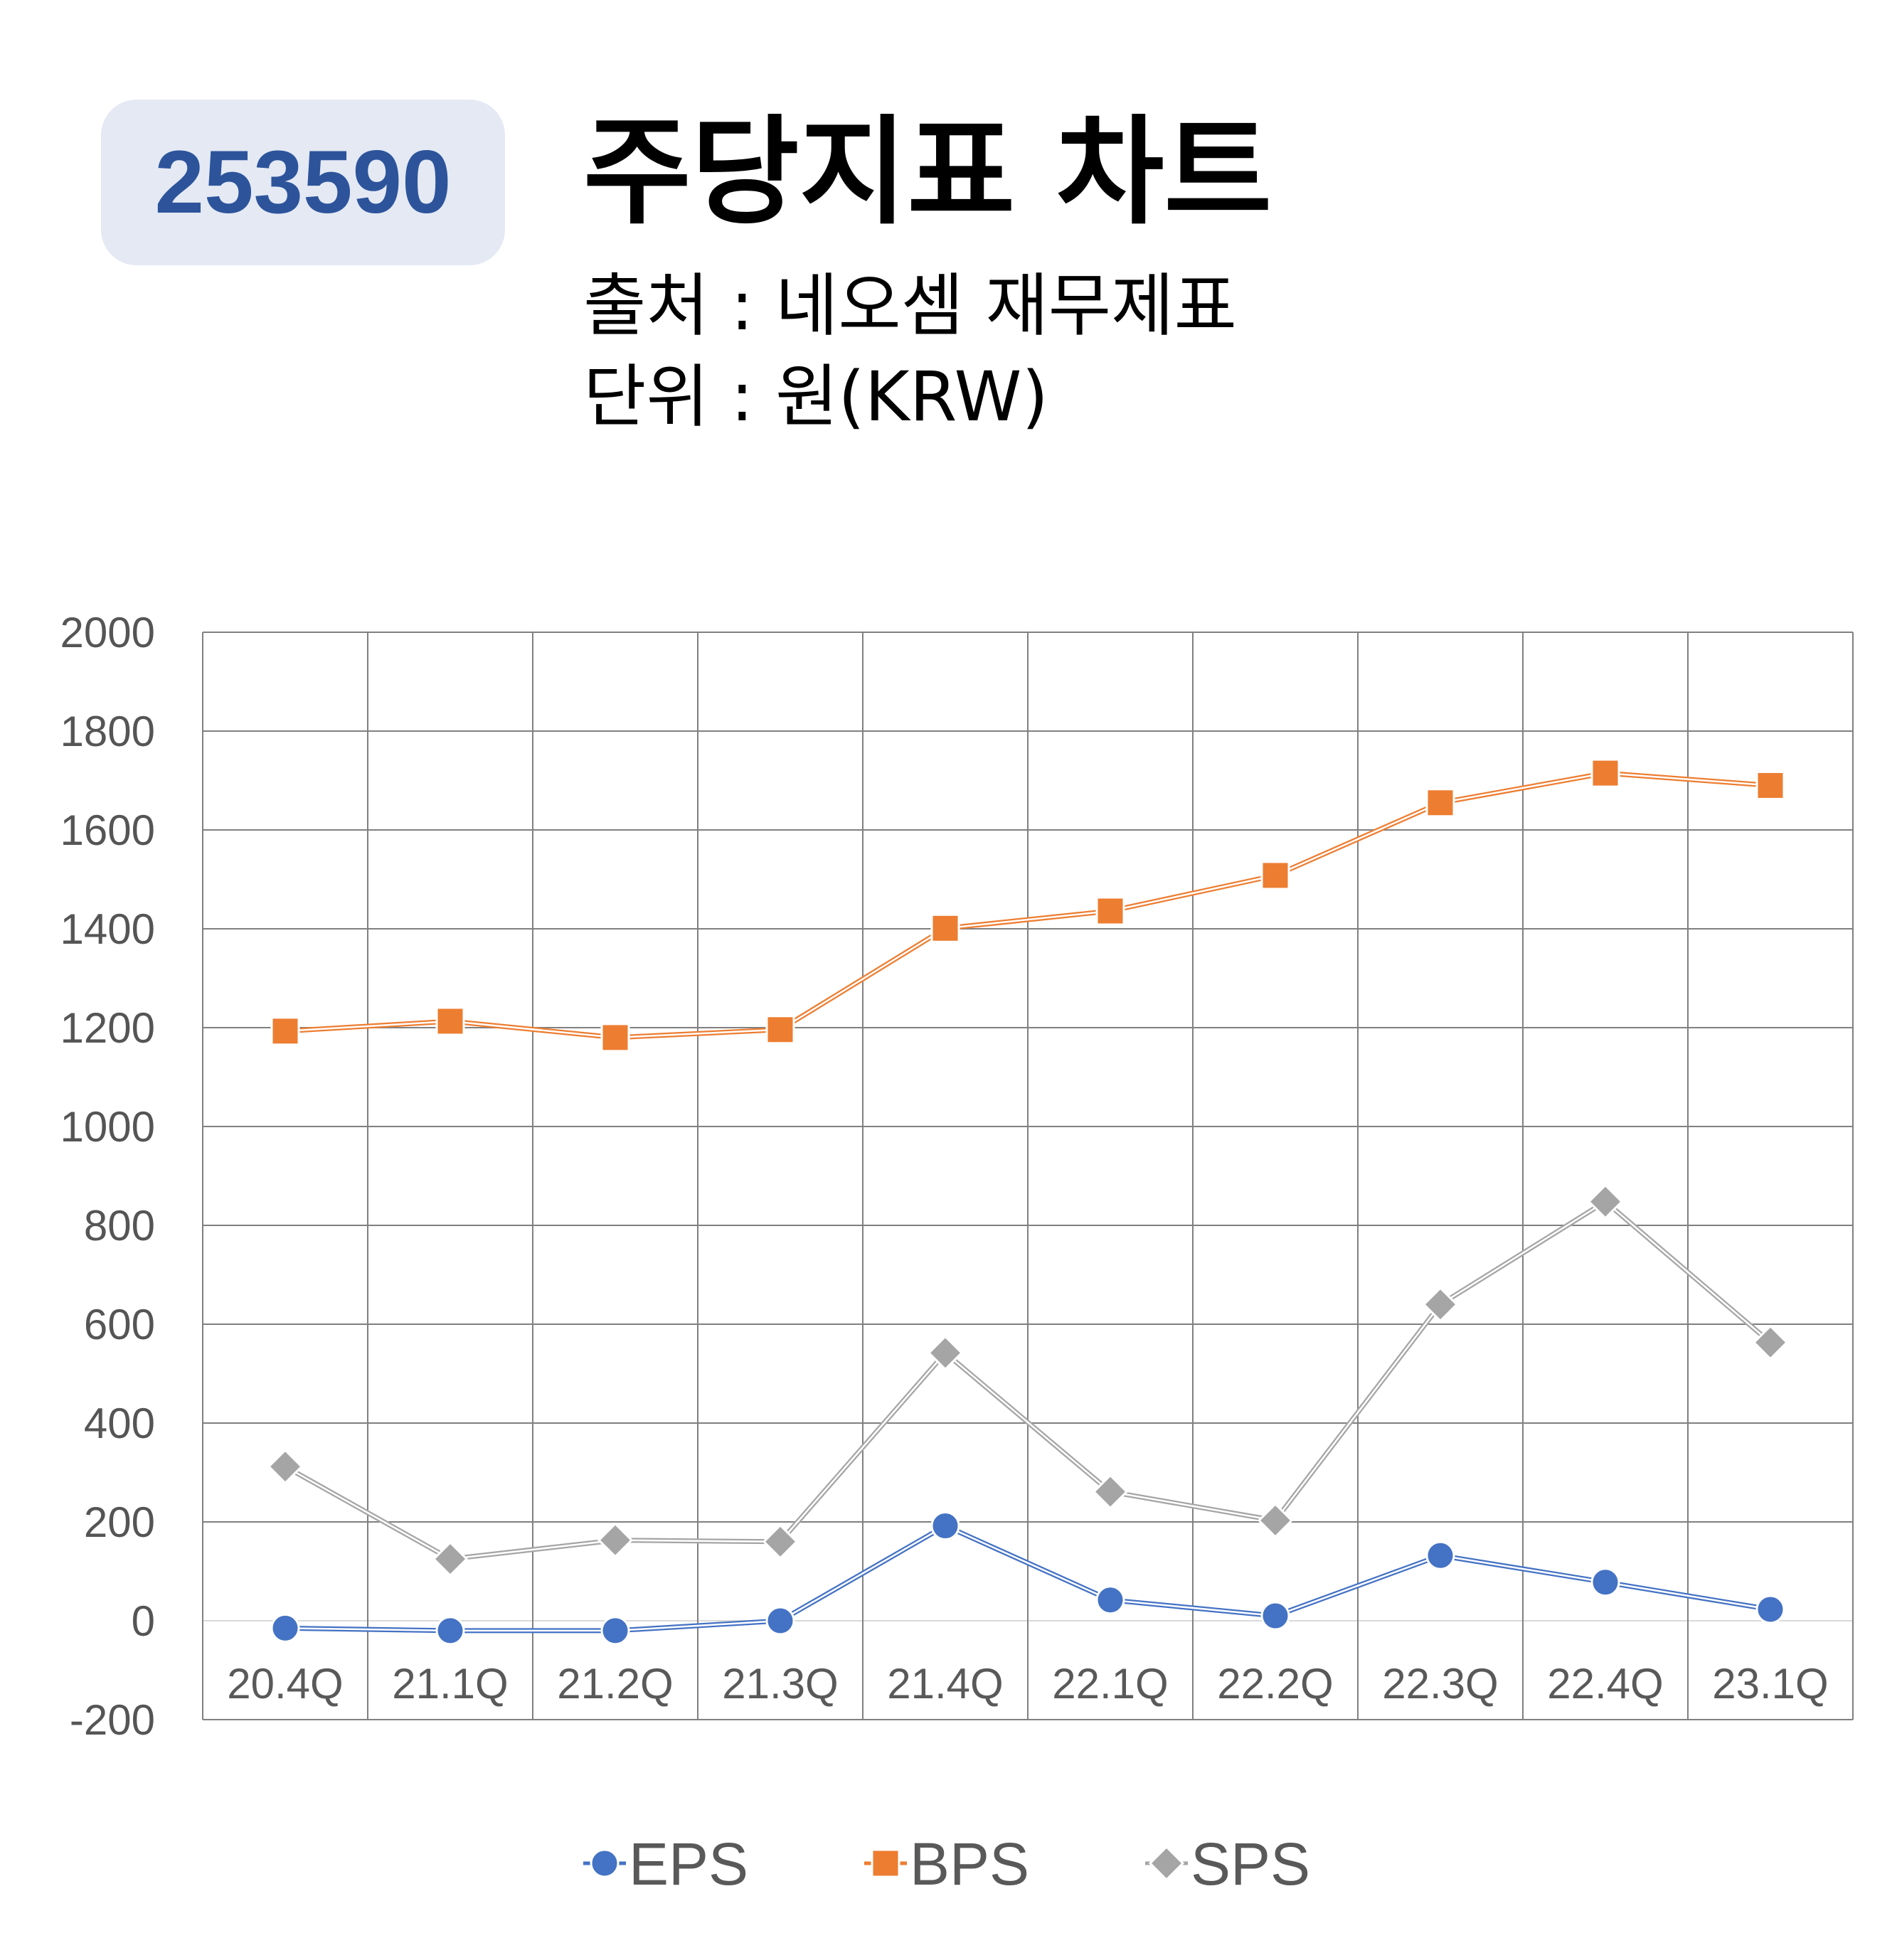 This screenshot has height=1960, width=1897. I want to click on series-line-sps-inner, so click(1028, 1380).